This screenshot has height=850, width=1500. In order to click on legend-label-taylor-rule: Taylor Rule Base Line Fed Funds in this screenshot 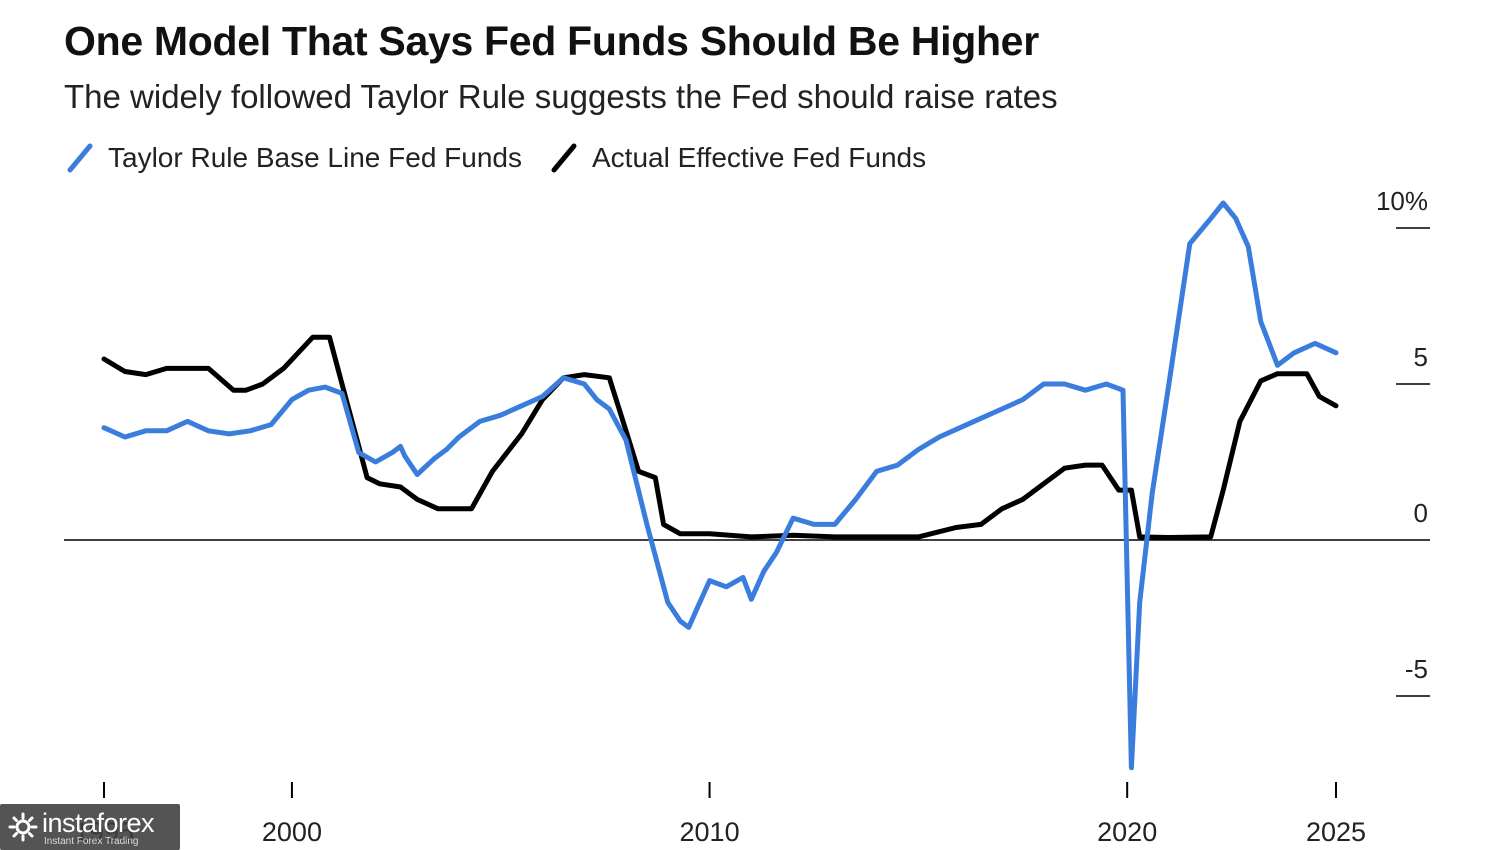, I will do `click(315, 157)`.